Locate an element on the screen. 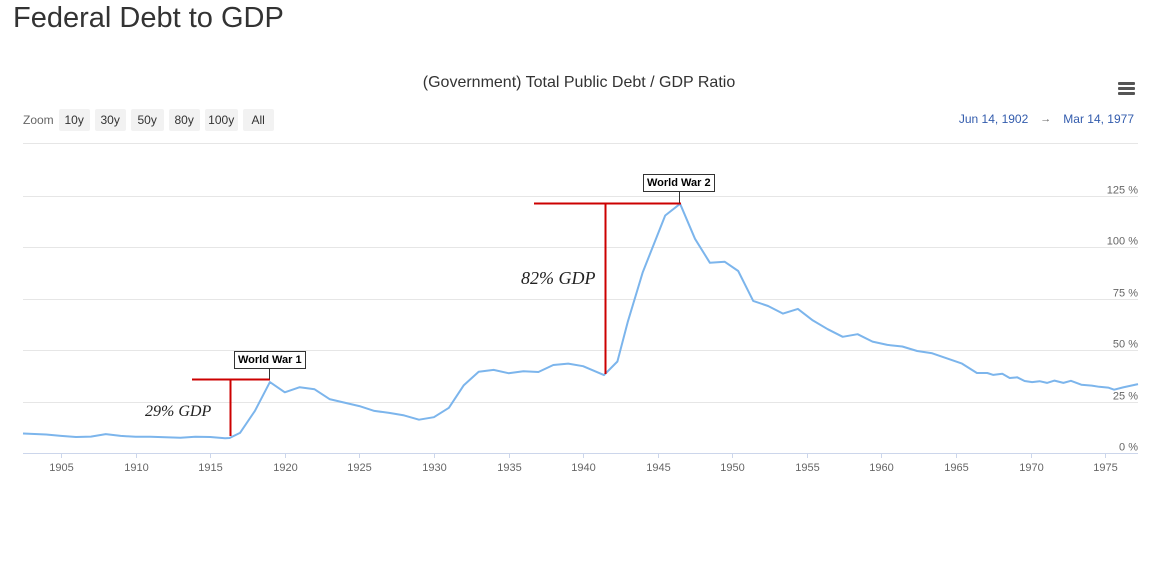 This screenshot has width=1158, height=562. x-tick-label: 1940 is located at coordinates (583, 468).